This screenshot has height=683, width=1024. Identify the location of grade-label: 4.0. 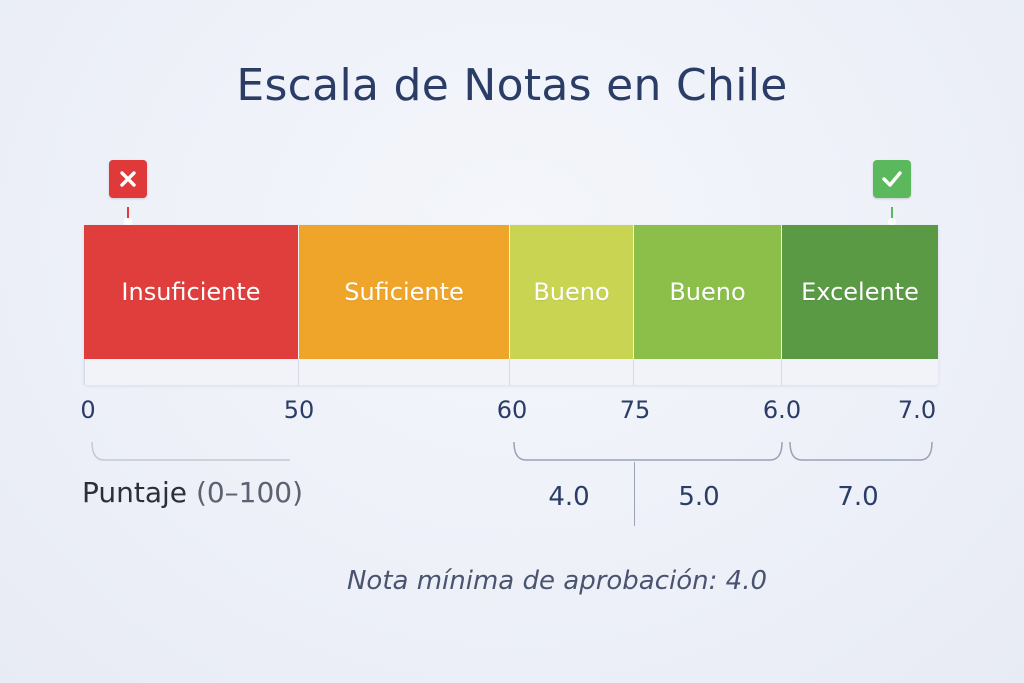
(569, 497).